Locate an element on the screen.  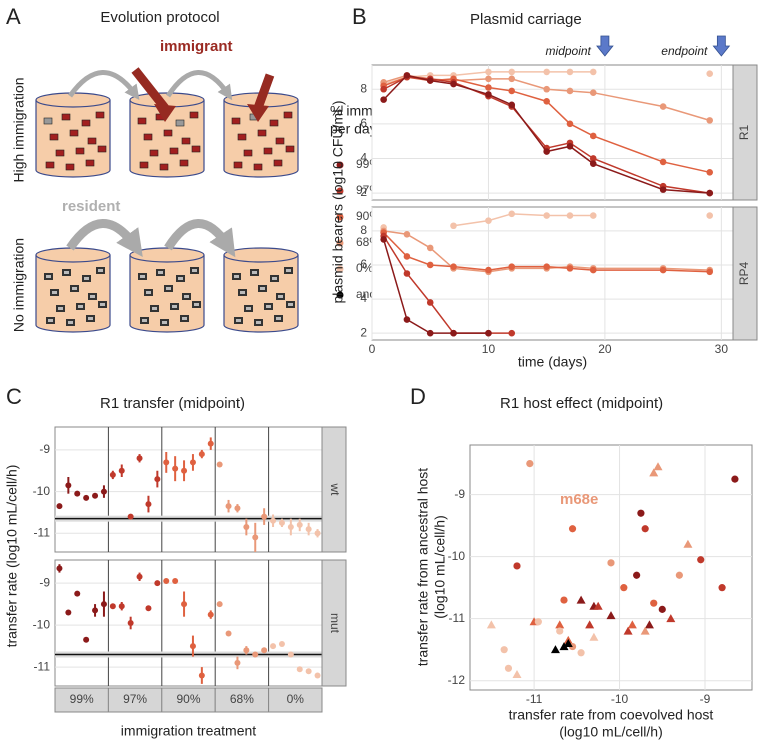
x-axis-label: transfer rate from coevolved host is located at coordinates (611, 715).